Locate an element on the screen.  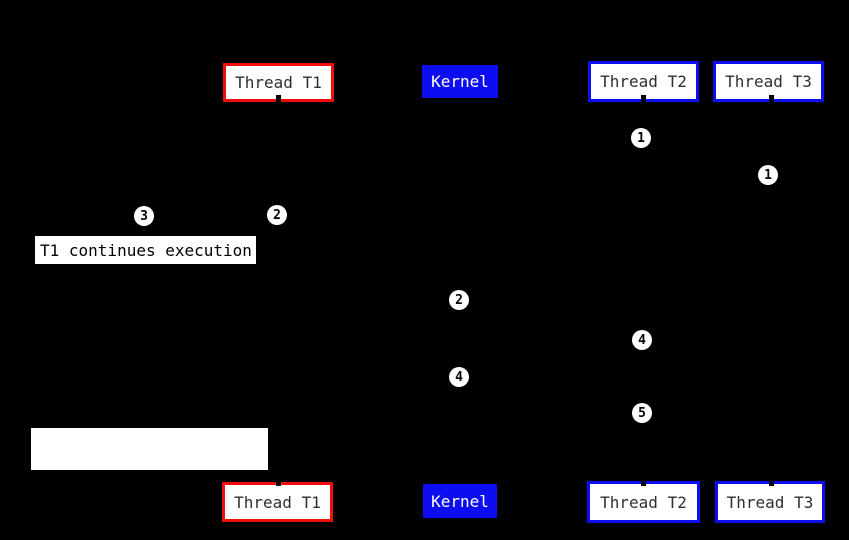
step-marker-1-thread-t2: 1 is located at coordinates (641, 138).